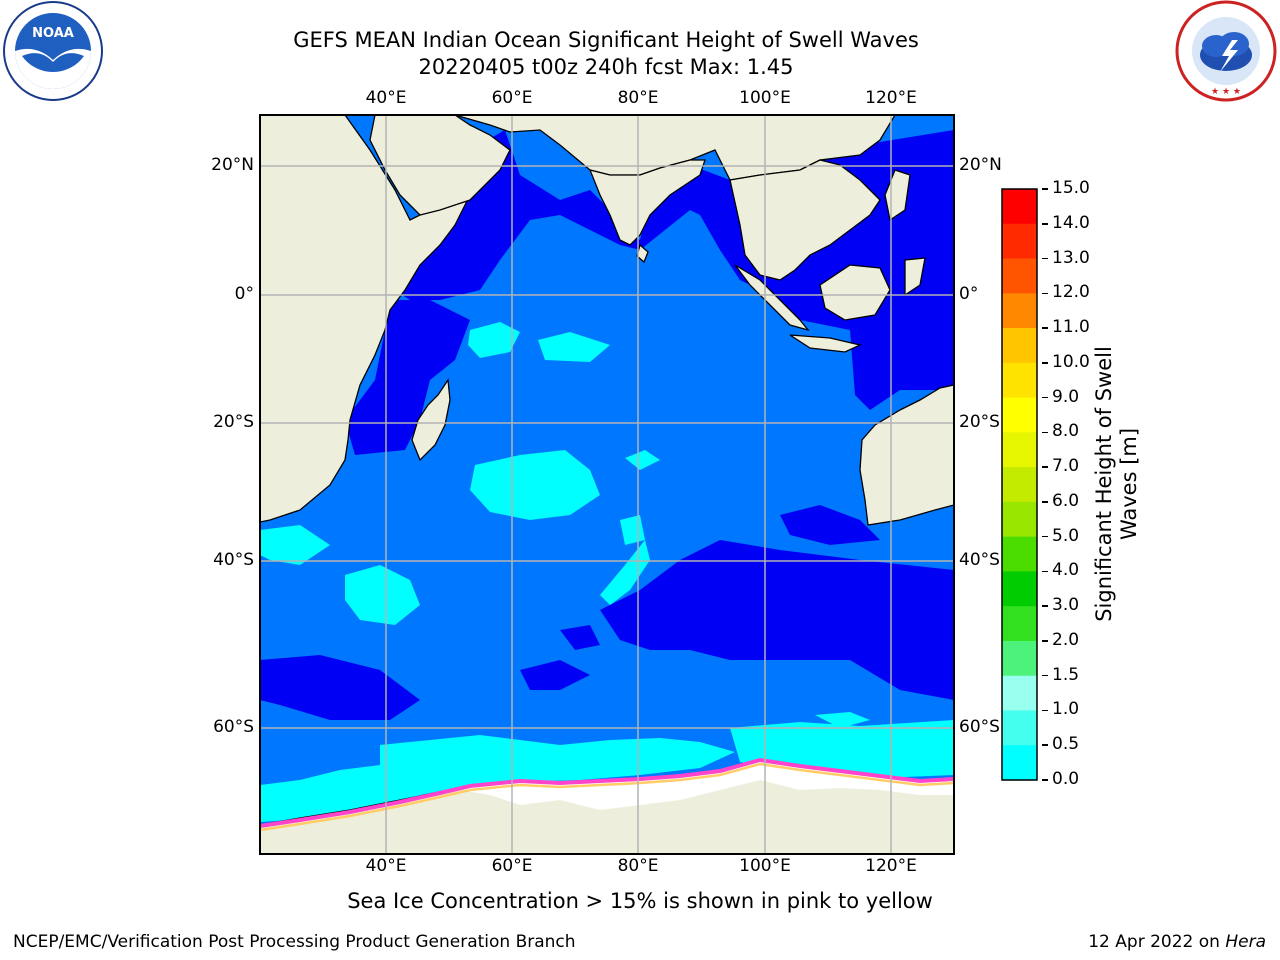 Image resolution: width=1280 pixels, height=960 pixels. What do you see at coordinates (980, 165) in the screenshot?
I see `lat-label-right: 20°N` at bounding box center [980, 165].